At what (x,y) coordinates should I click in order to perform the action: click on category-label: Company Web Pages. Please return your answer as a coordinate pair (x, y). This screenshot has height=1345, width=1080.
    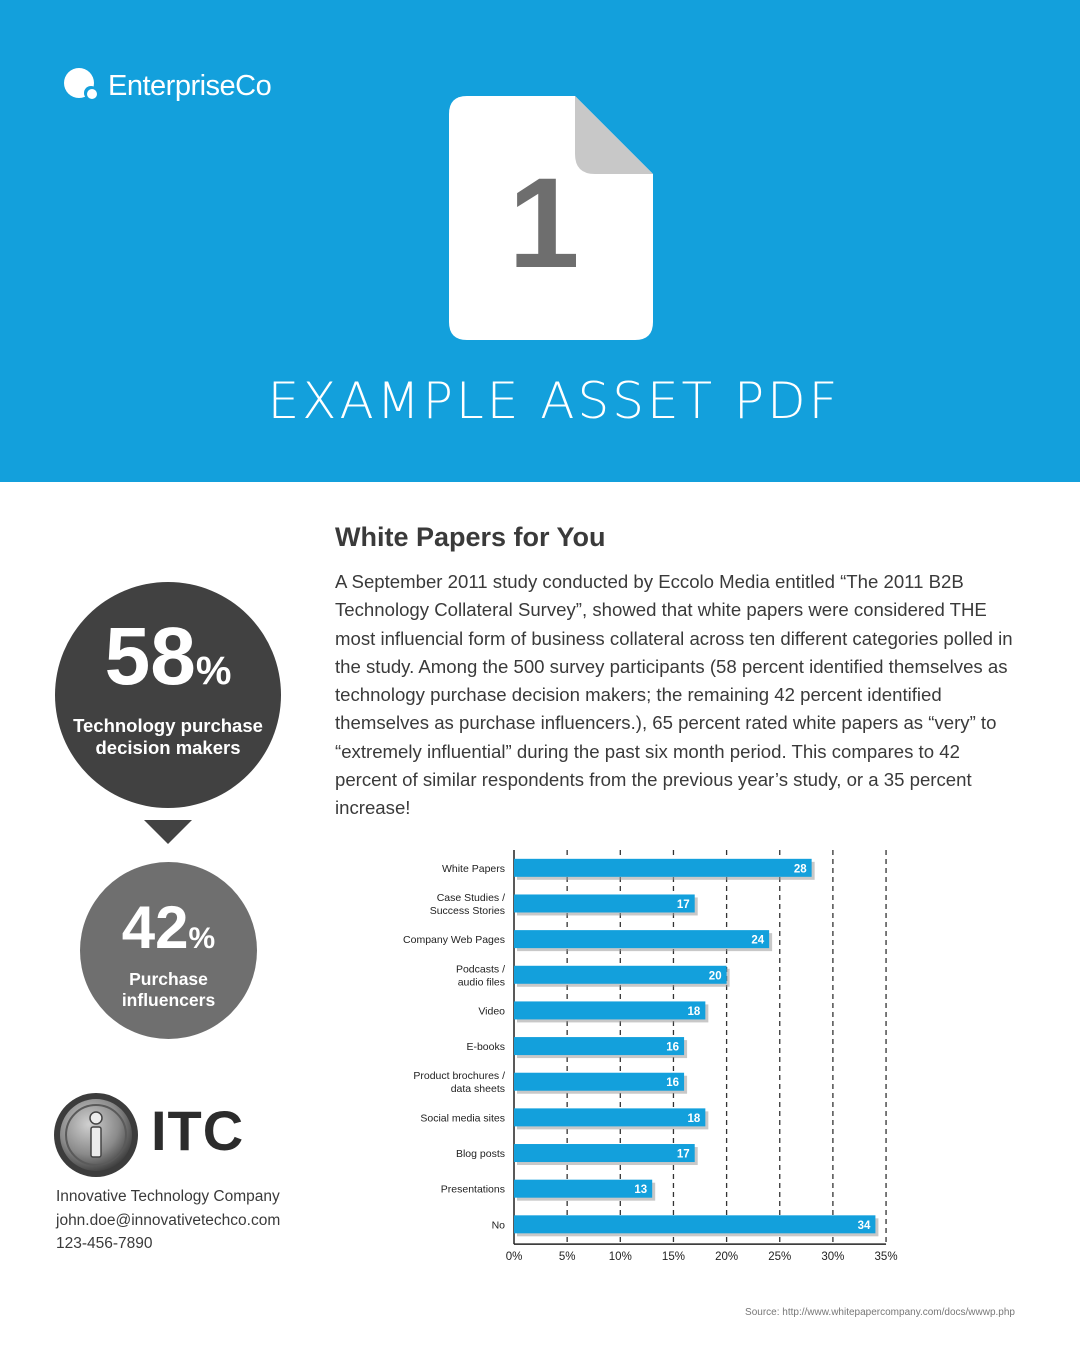
    Looking at the image, I should click on (454, 940).